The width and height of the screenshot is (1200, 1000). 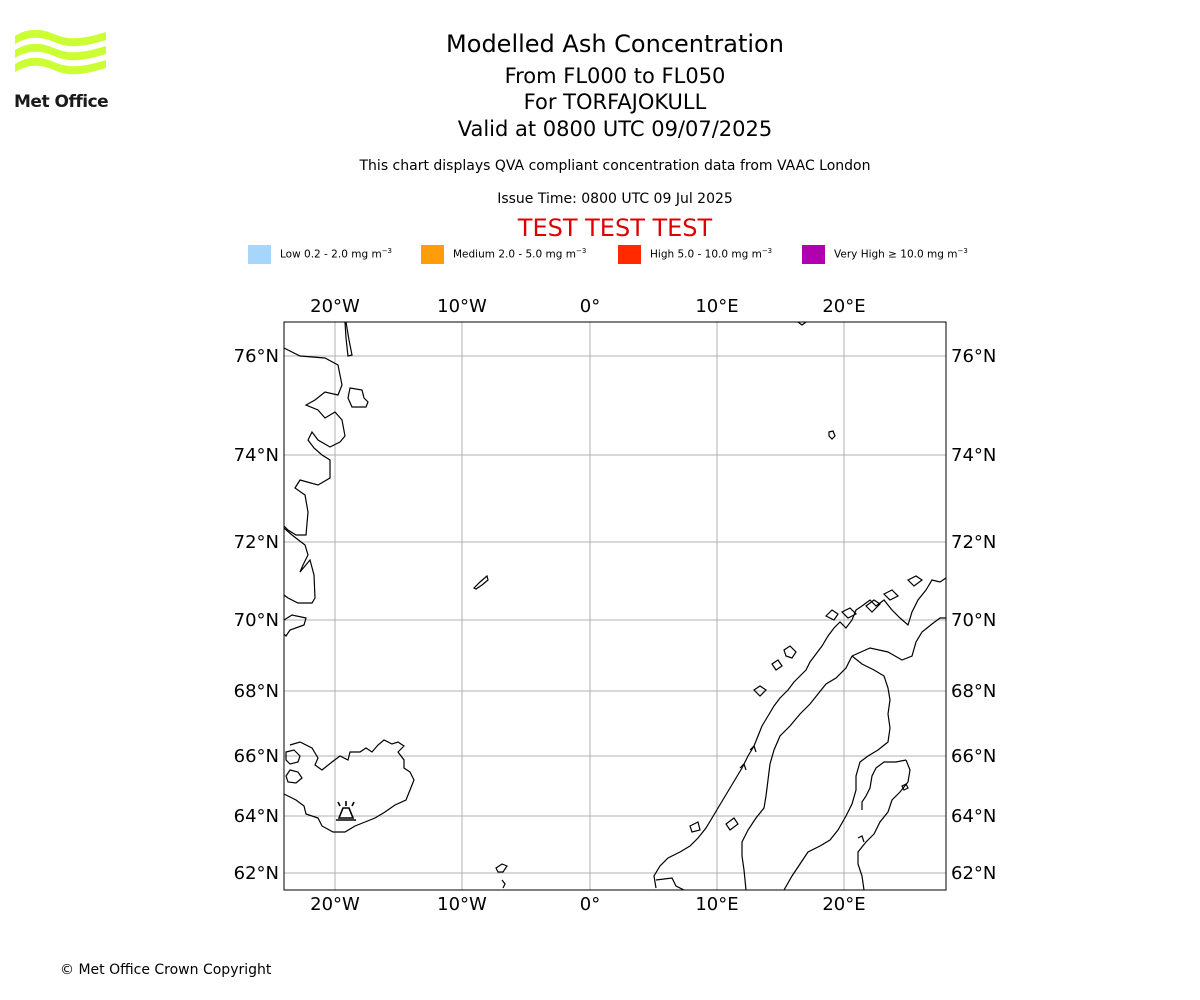 What do you see at coordinates (973, 356) in the screenshot?
I see `lat-label-right: 76°N` at bounding box center [973, 356].